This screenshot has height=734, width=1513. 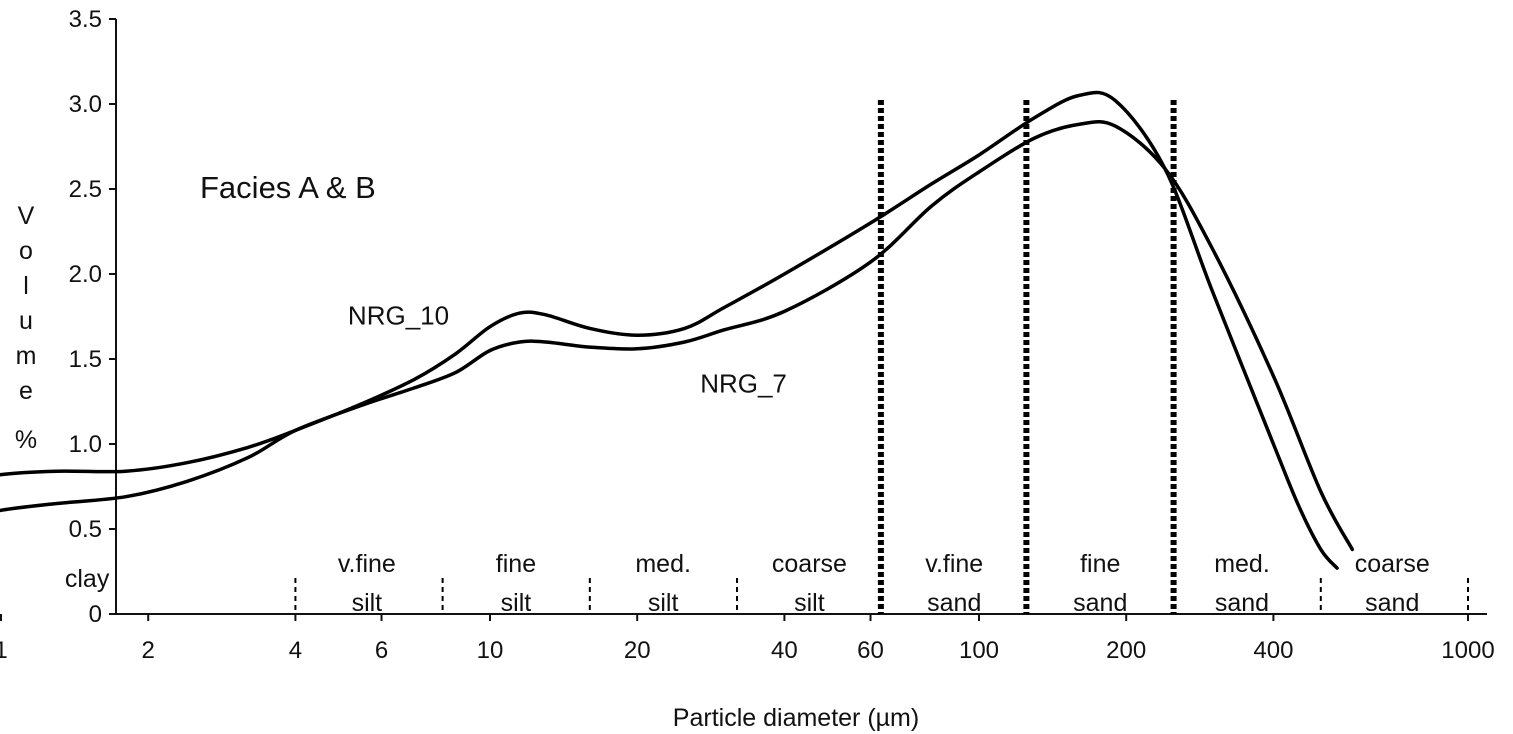 I want to click on y-axis-title-letter: l, so click(x=26, y=286).